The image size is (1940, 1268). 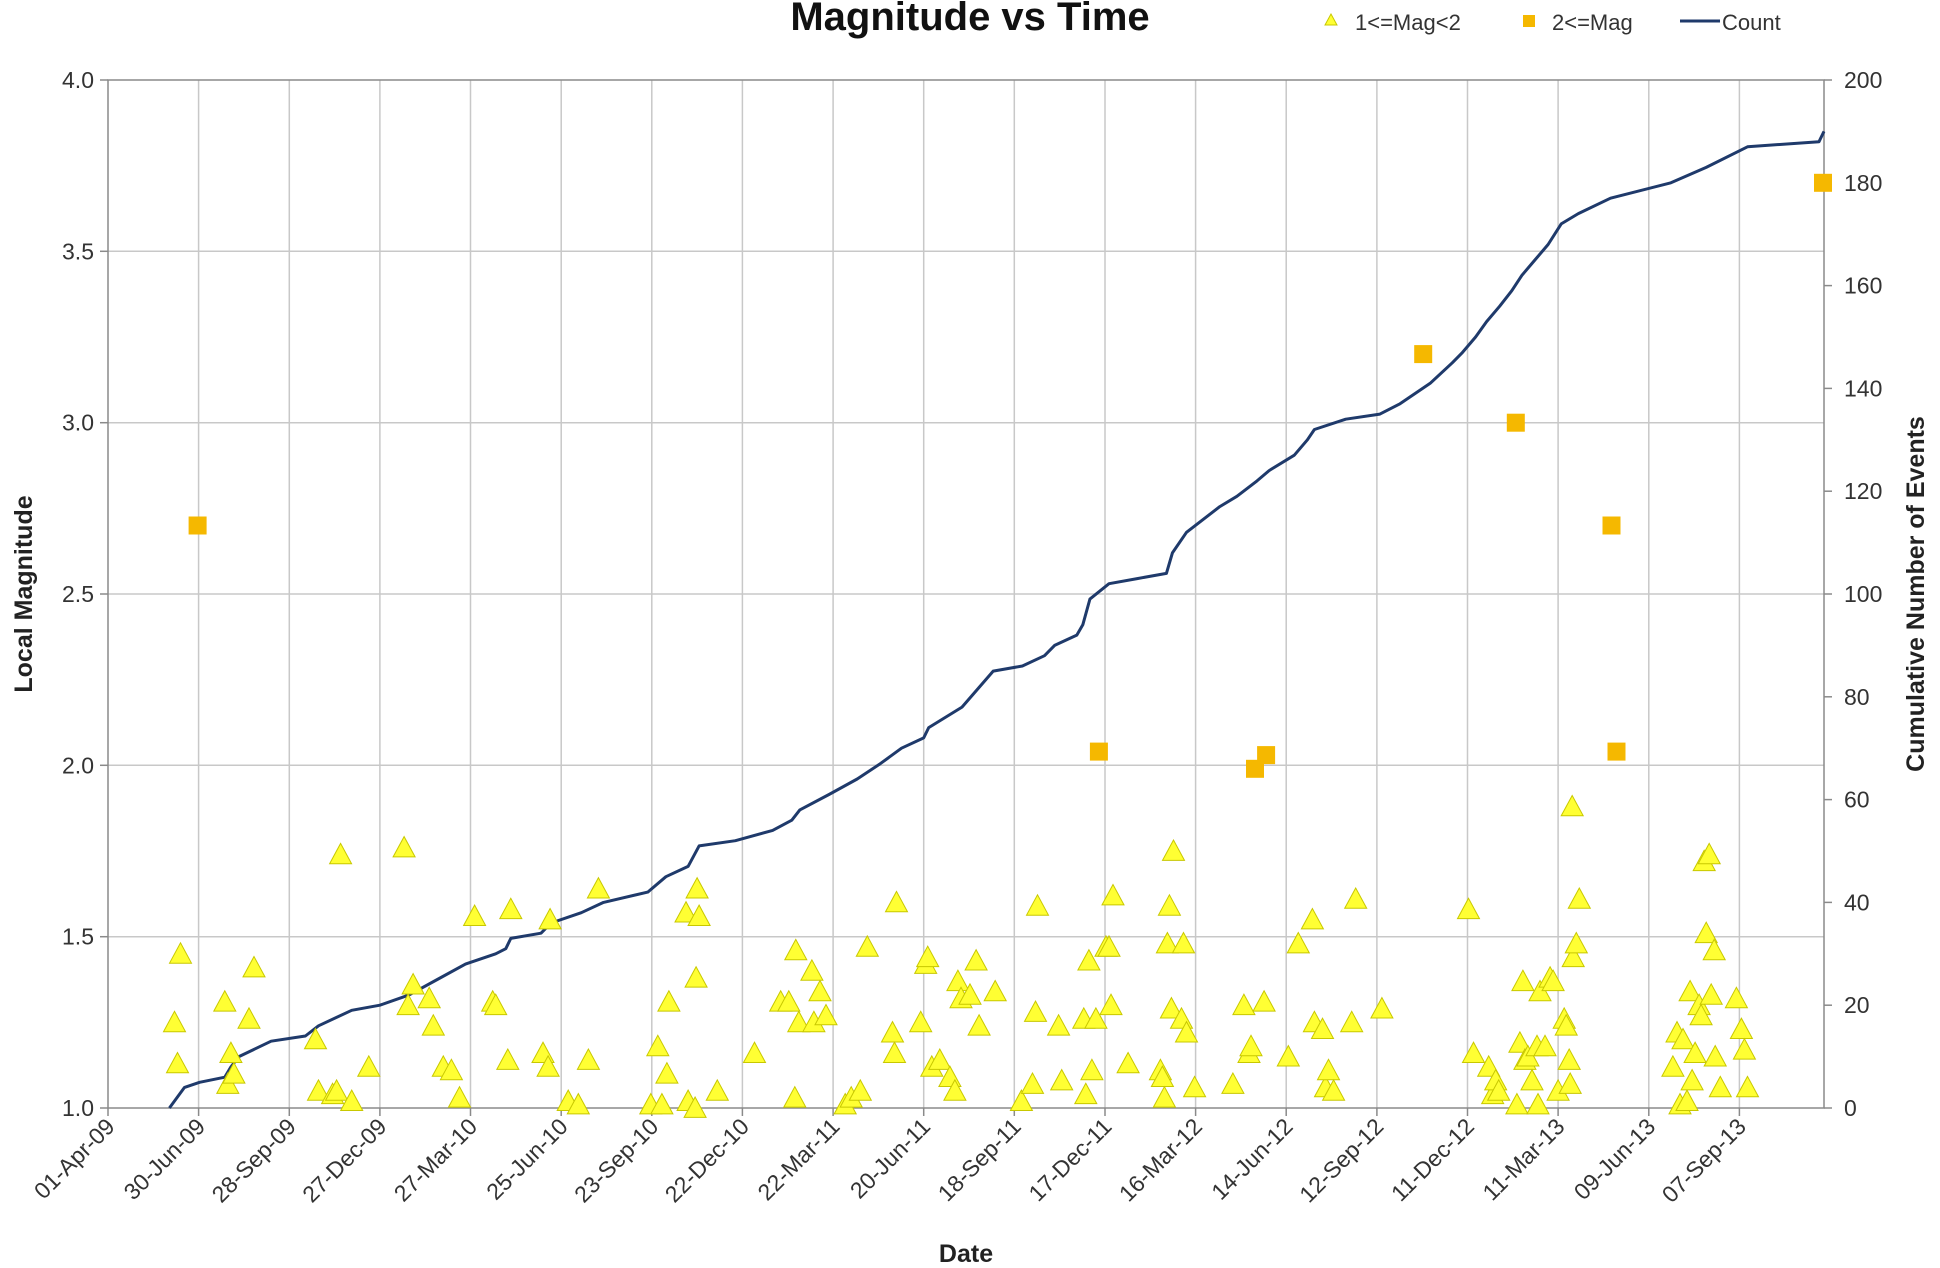 I want to click on legend-label-large: 2<=Mag, so click(x=1592, y=22).